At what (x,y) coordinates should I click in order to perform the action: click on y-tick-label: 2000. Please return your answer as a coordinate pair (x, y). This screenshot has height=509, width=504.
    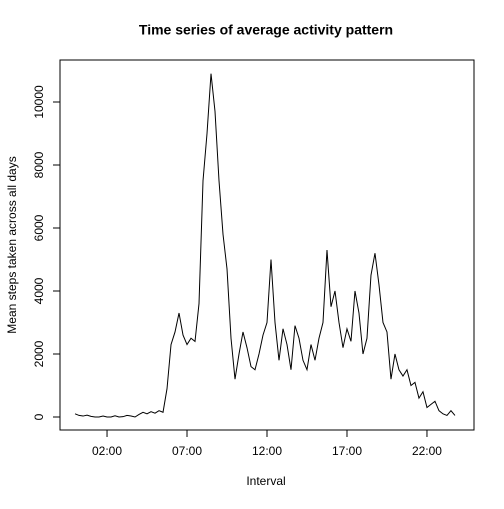
    Looking at the image, I should click on (39, 353).